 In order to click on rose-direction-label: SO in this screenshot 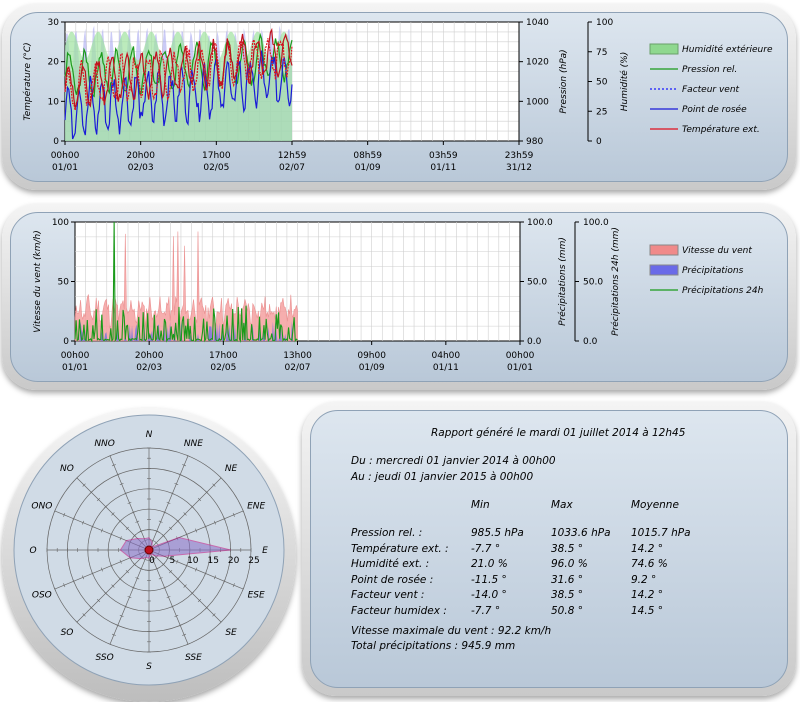, I will do `click(67, 633)`.